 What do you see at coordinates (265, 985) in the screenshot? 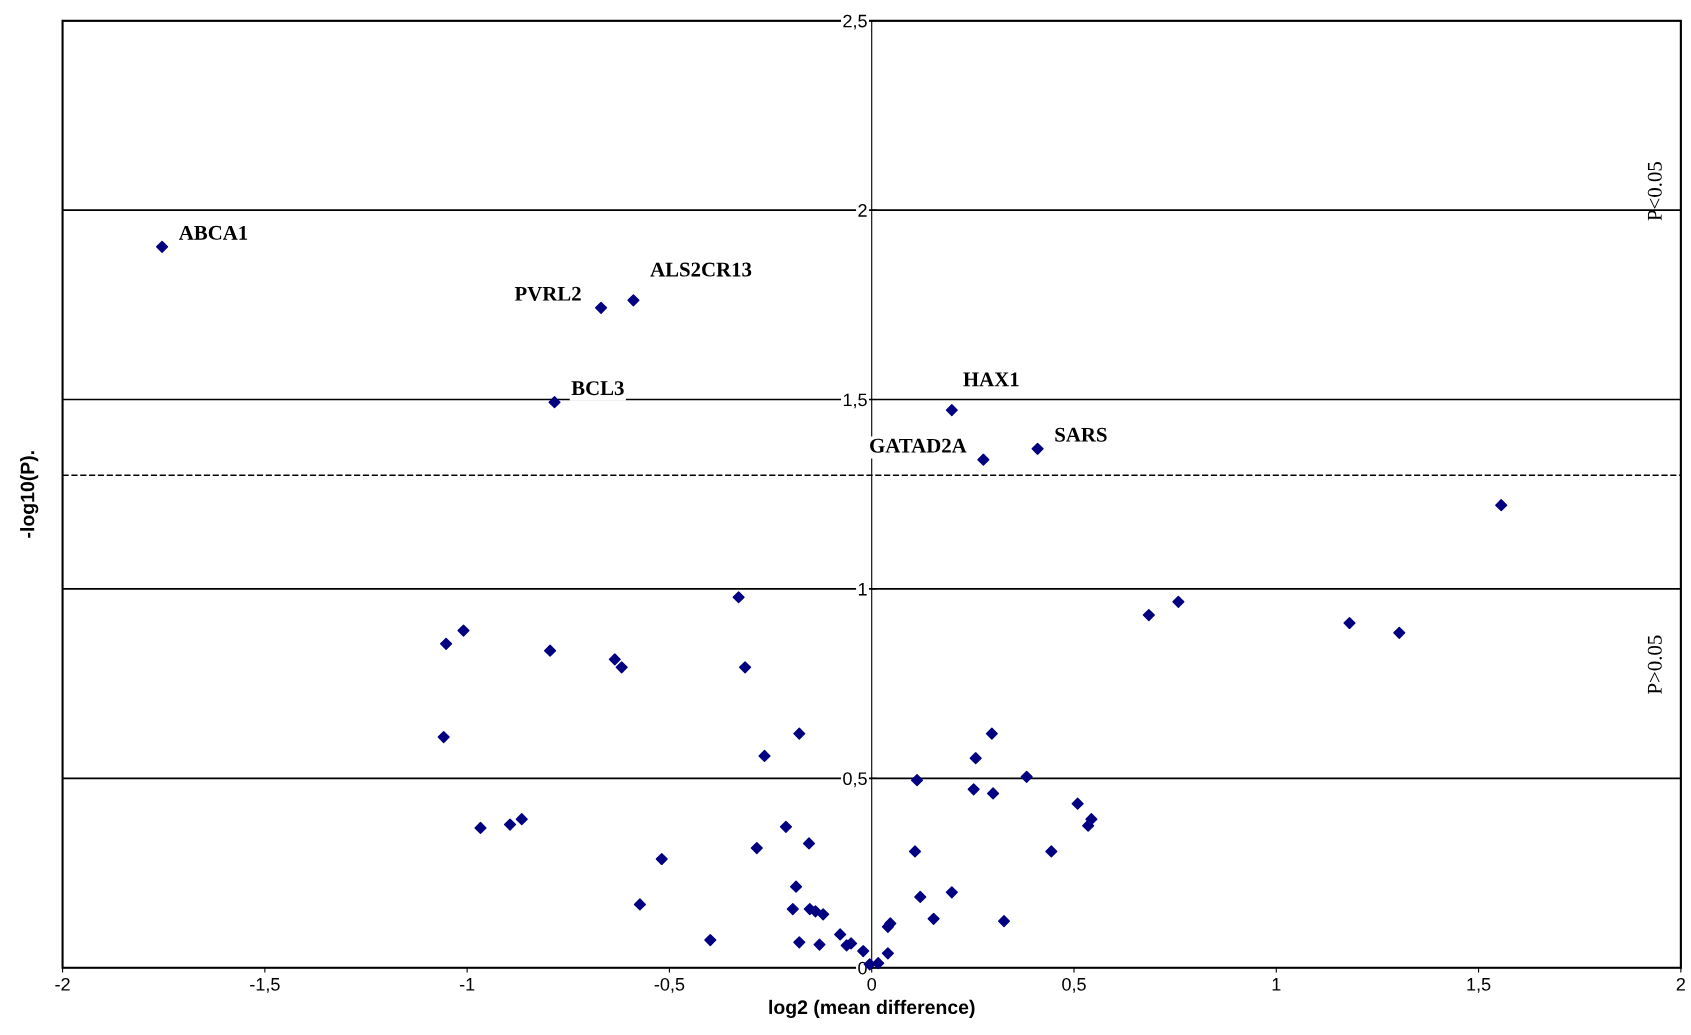
I see `x-tick-label: -1,5` at bounding box center [265, 985].